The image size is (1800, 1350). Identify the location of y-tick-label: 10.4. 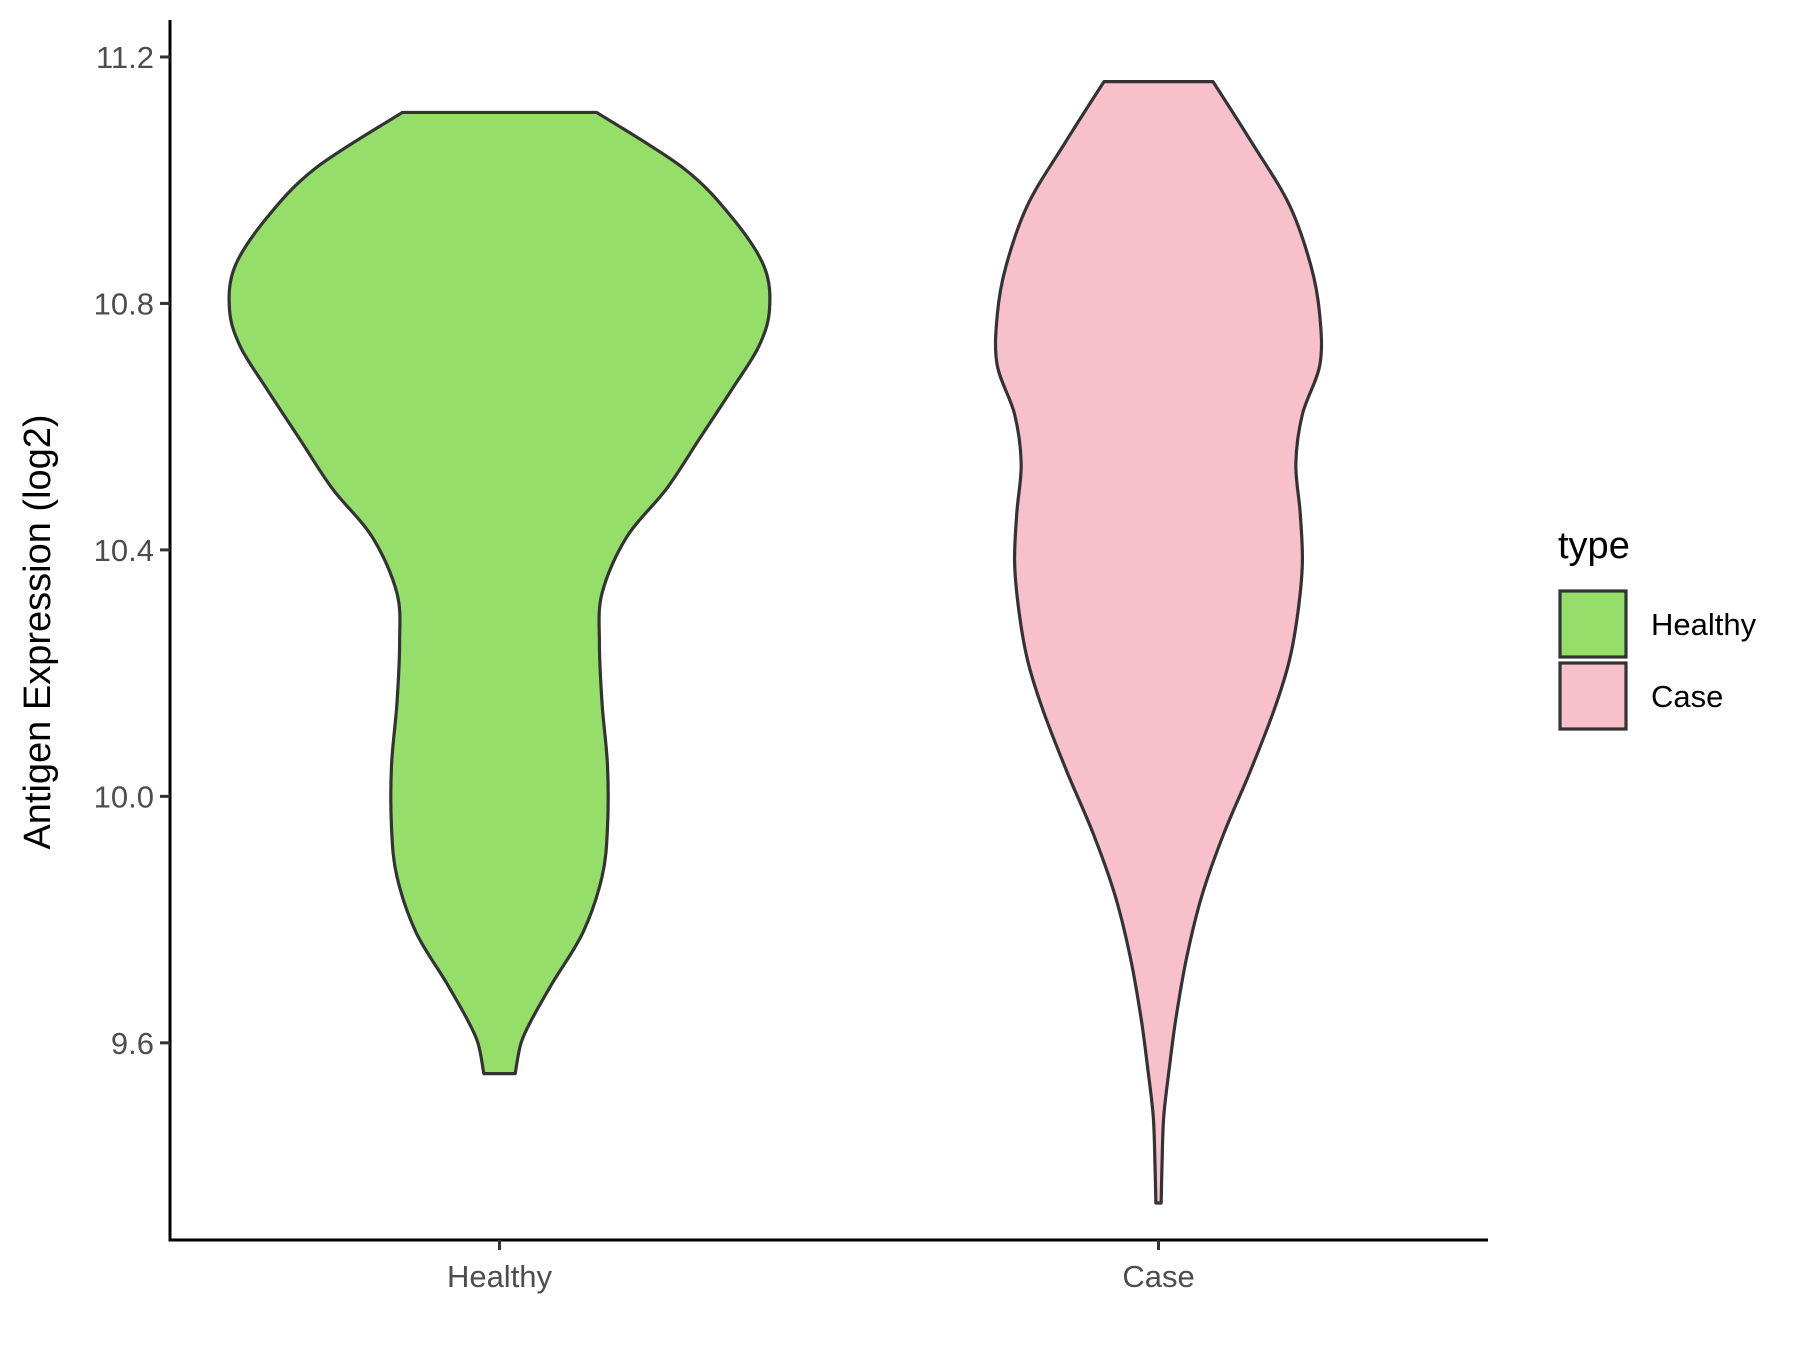
(124, 550).